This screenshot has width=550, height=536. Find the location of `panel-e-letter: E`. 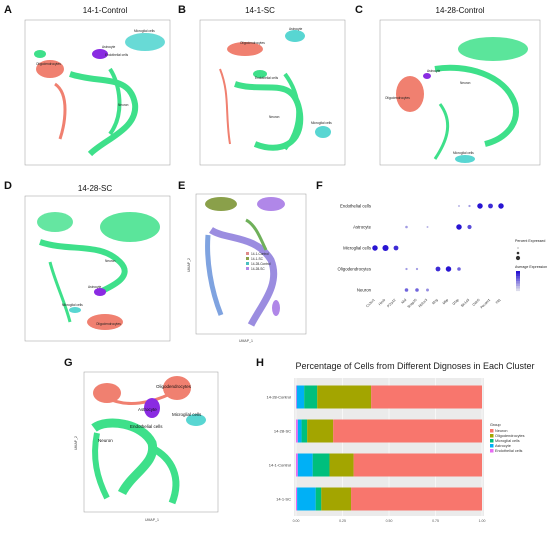

panel-e-letter: E is located at coordinates (182, 186).